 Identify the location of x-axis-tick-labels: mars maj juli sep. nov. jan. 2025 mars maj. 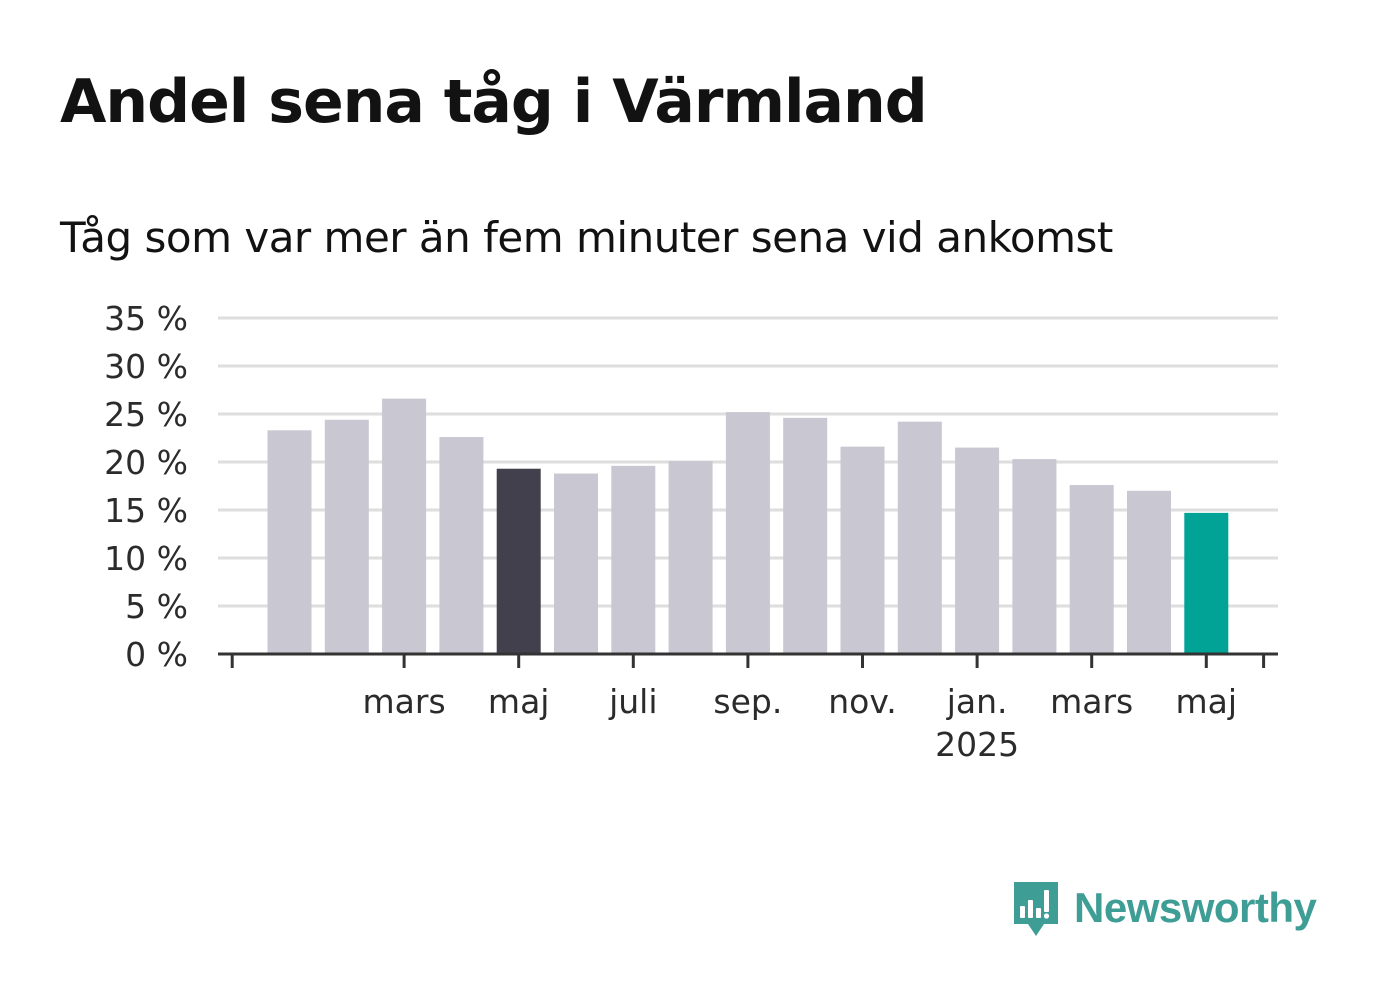
(800, 723).